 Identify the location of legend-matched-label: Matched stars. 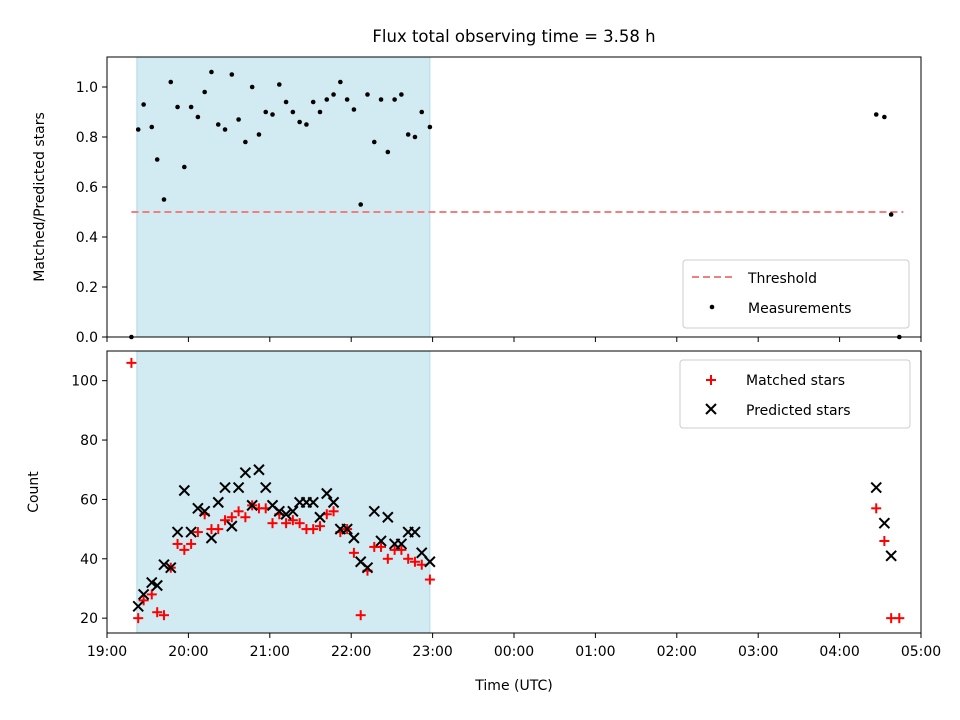
(795, 381).